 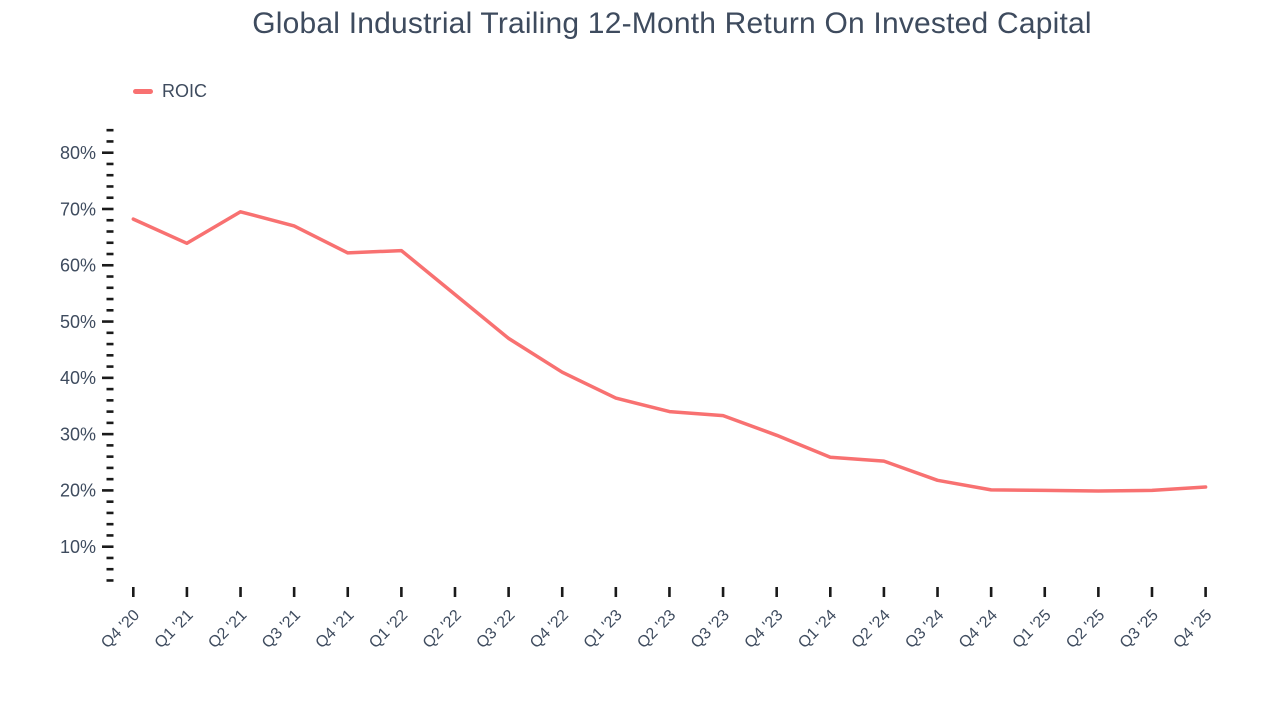 I want to click on x-axis-tick-label: Q4 '20, so click(x=120, y=629).